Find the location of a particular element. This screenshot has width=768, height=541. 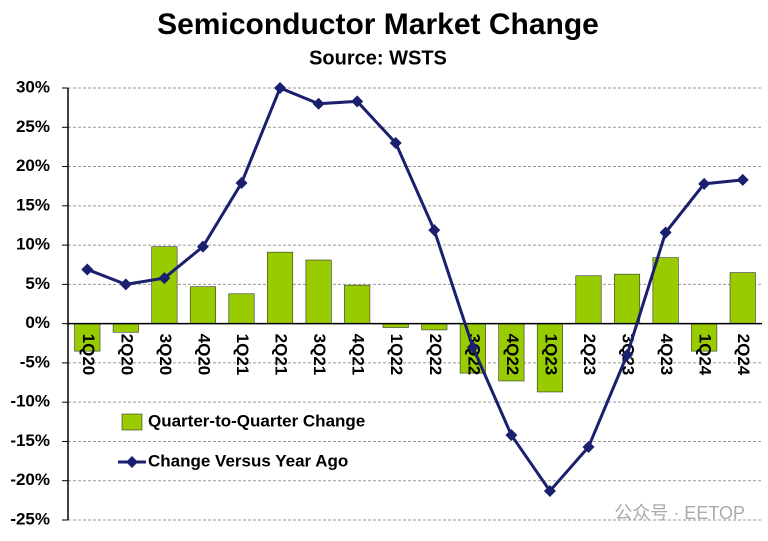

y-tick-label: 20% is located at coordinates (33, 165).